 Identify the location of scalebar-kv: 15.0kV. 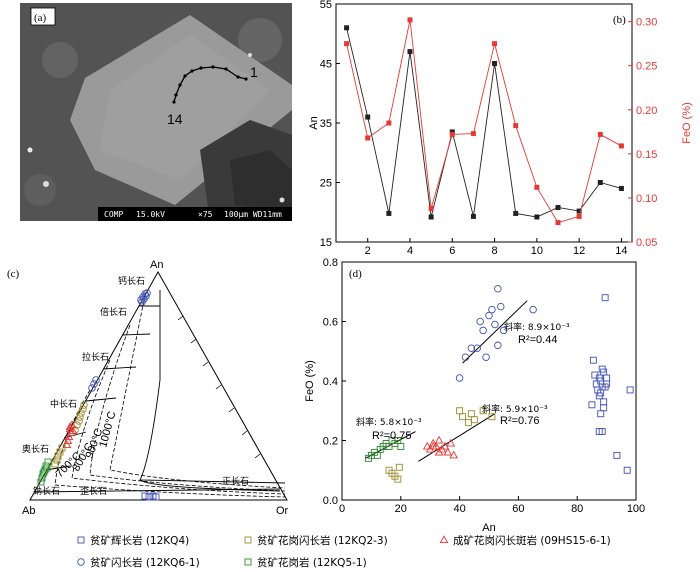
(150, 214).